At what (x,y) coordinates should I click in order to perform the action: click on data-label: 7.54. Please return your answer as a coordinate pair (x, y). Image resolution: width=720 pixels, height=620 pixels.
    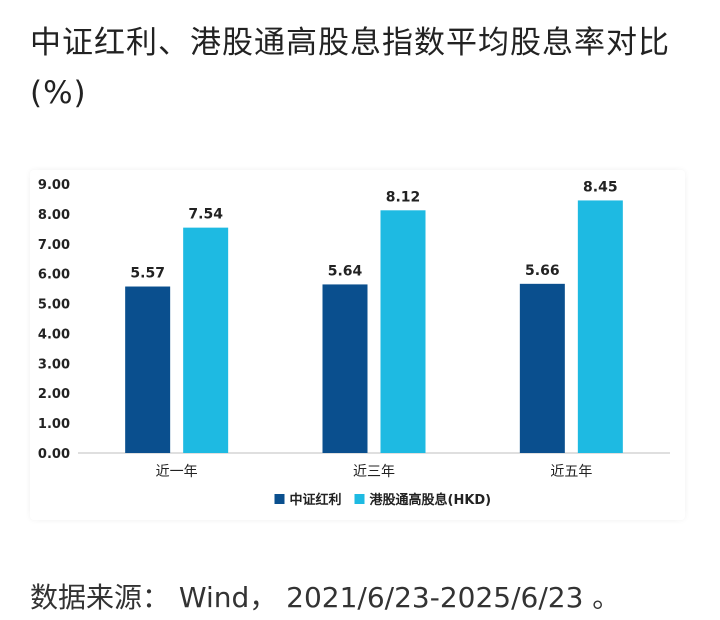
    Looking at the image, I should click on (205, 215).